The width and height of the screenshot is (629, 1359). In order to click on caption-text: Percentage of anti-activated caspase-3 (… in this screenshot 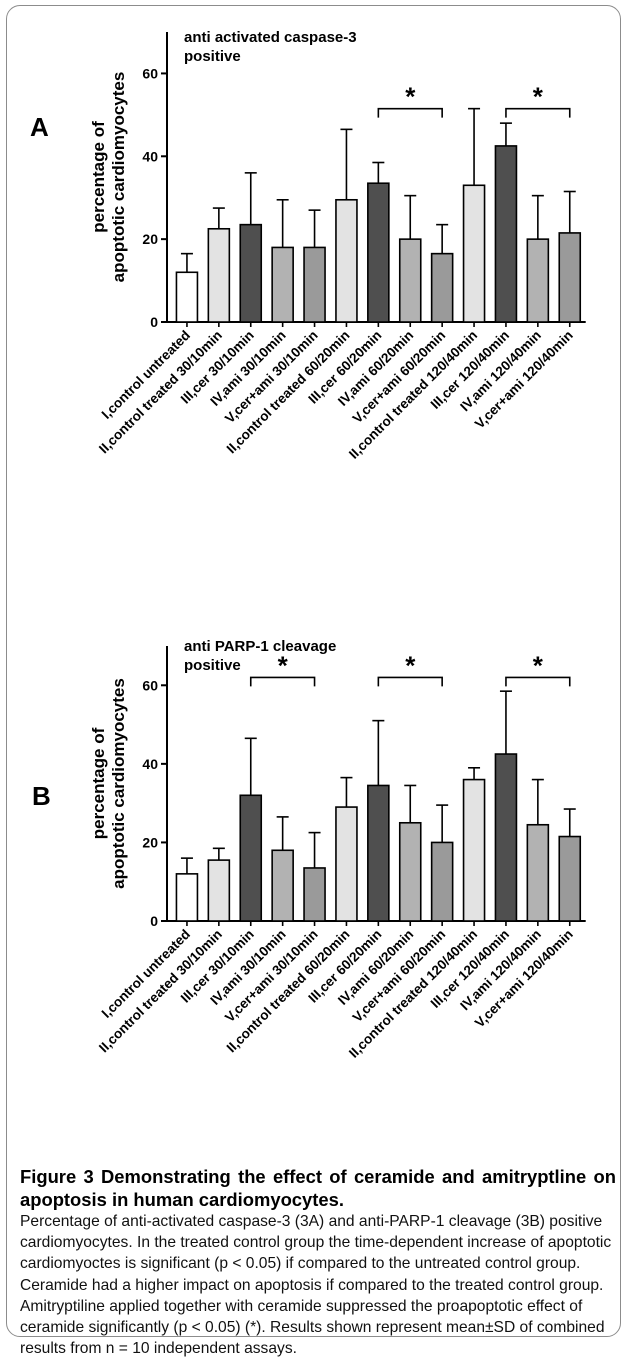, I will do `click(316, 1285)`.